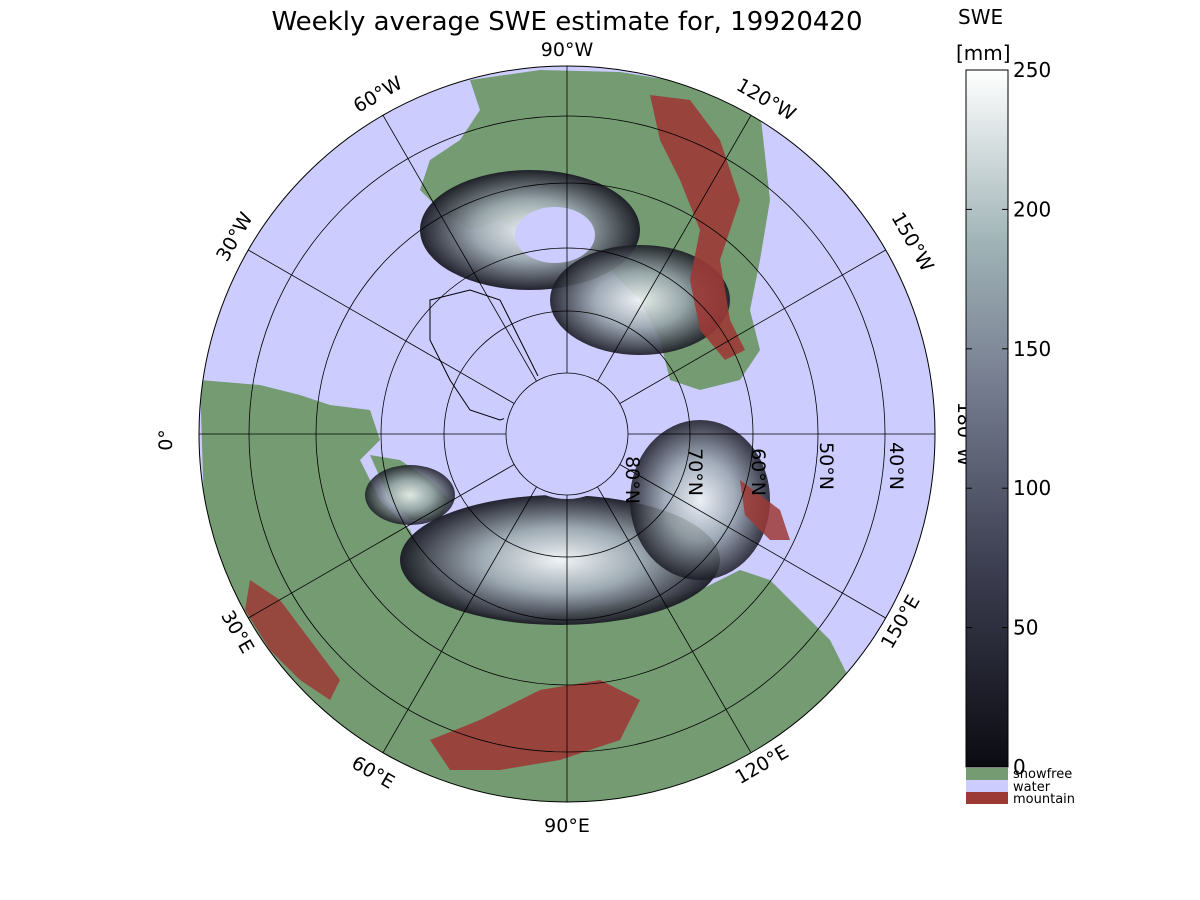  Describe the element at coordinates (980, 17) in the screenshot. I see `colorbar-title-swe: SWE` at that location.